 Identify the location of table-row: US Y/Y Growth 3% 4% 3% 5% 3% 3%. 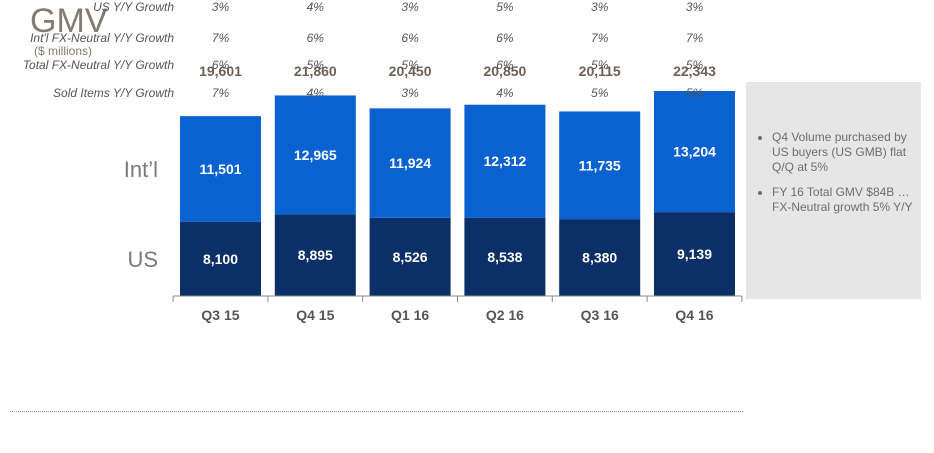
(380, 10).